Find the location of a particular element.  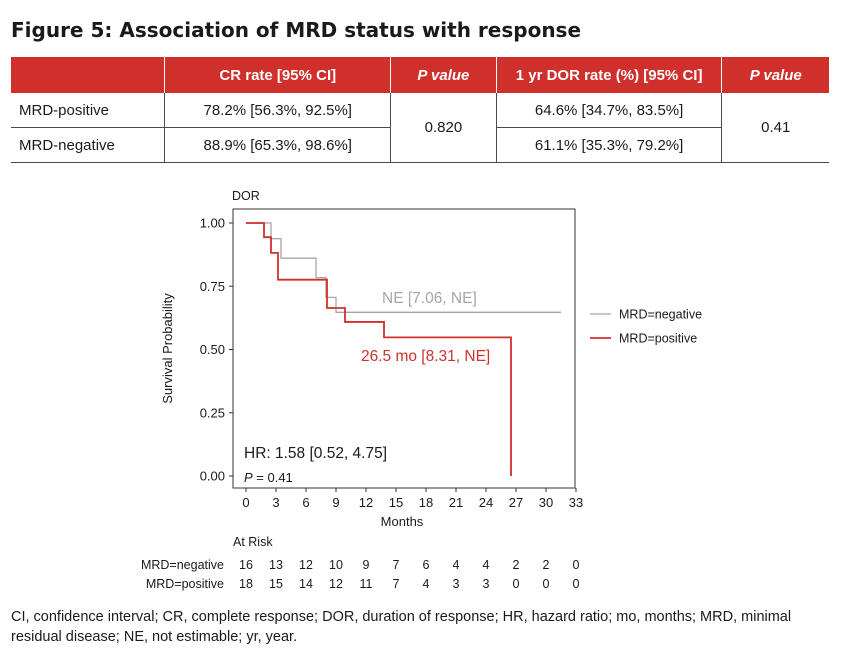

y-axis-label: Survival Probability is located at coordinates (167, 348).